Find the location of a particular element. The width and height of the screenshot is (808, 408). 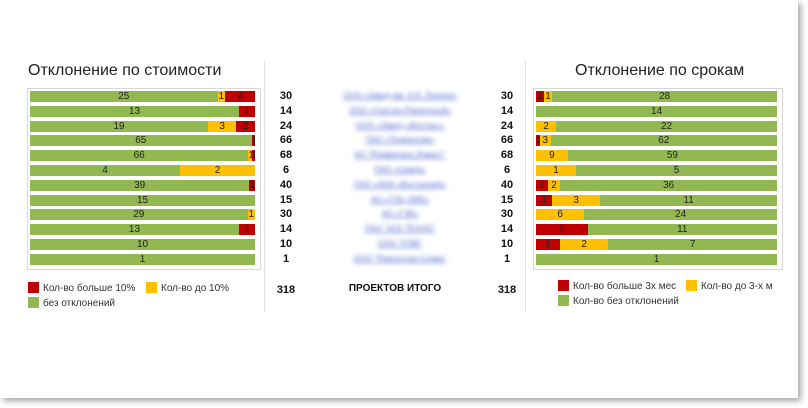

schedule-chart-title: Отклонение по срокам is located at coordinates (660, 70).